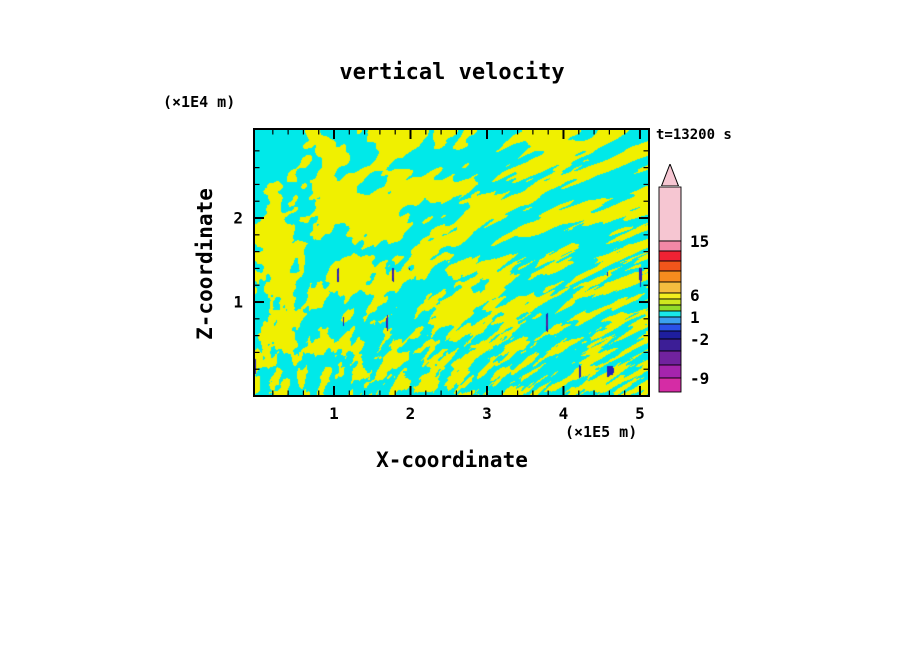 This screenshot has width=904, height=654. I want to click on x-tick-label: 4, so click(563, 413).